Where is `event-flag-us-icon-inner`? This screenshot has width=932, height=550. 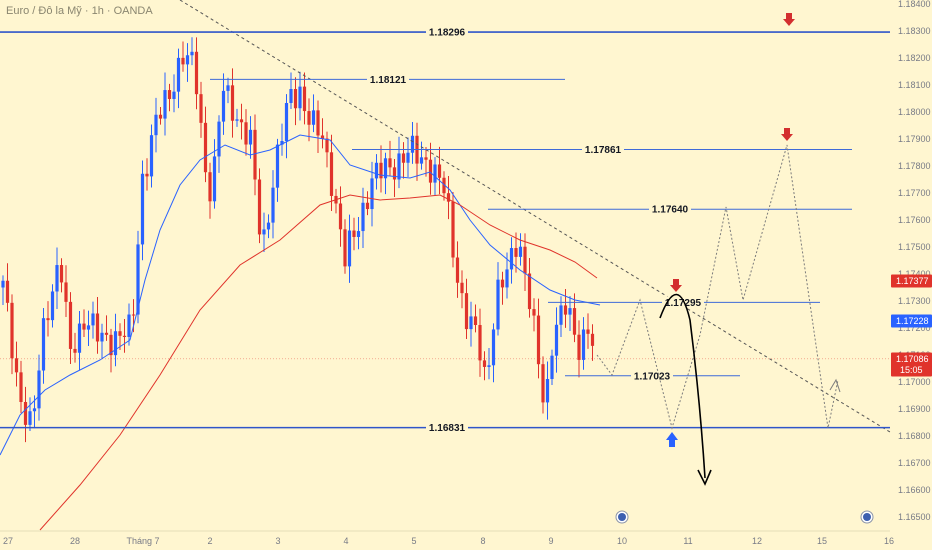 event-flag-us-icon-inner is located at coordinates (622, 517).